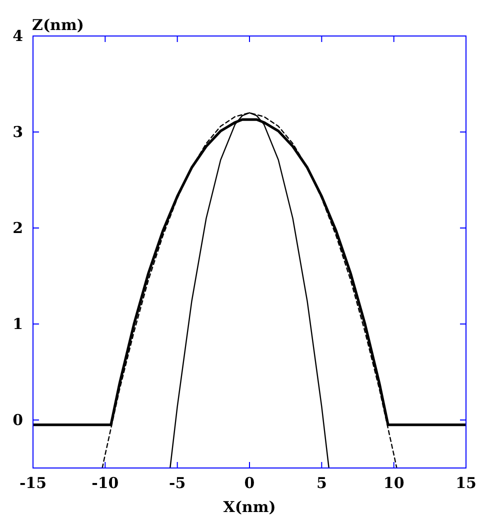 The width and height of the screenshot is (478, 520). I want to click on y-tick-label: 3, so click(17, 132).